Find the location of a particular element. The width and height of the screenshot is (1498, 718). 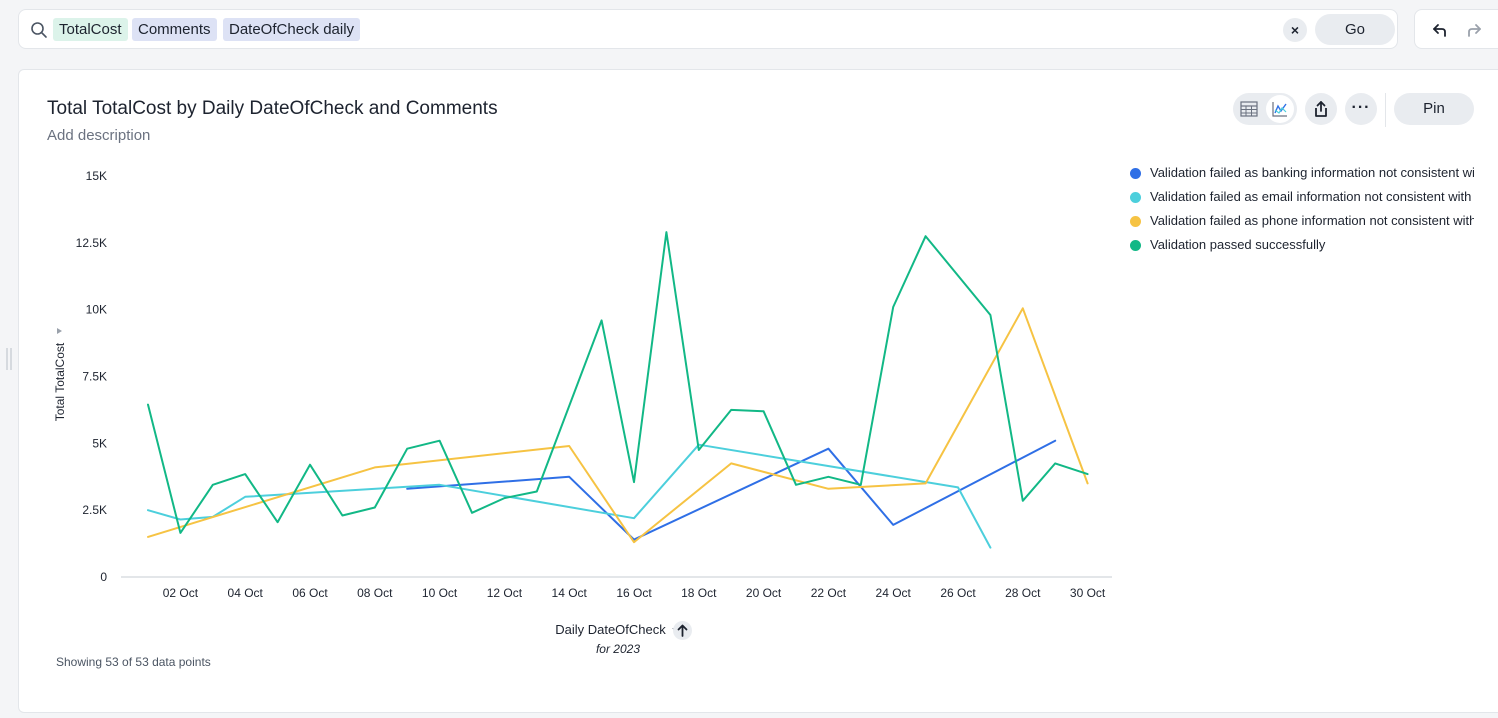

search-token-dateofcheck: DateOfCheck daily is located at coordinates (292, 29).